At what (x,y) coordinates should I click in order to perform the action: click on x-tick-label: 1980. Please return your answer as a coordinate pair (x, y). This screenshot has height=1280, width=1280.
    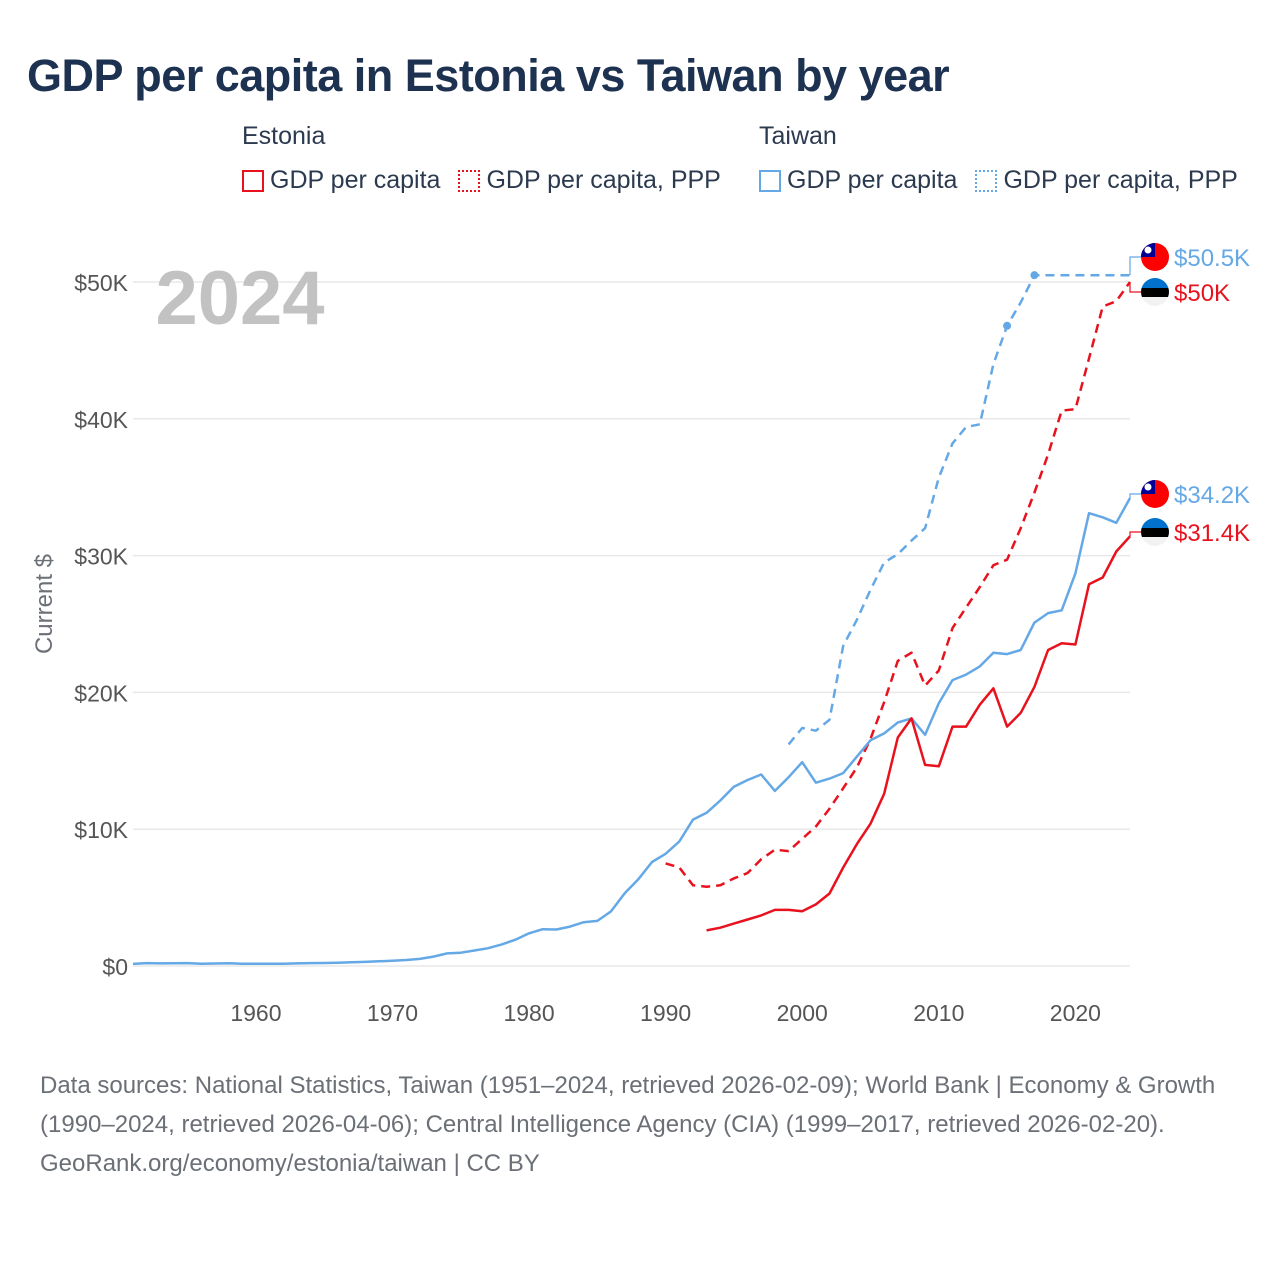
    Looking at the image, I should click on (528, 1013).